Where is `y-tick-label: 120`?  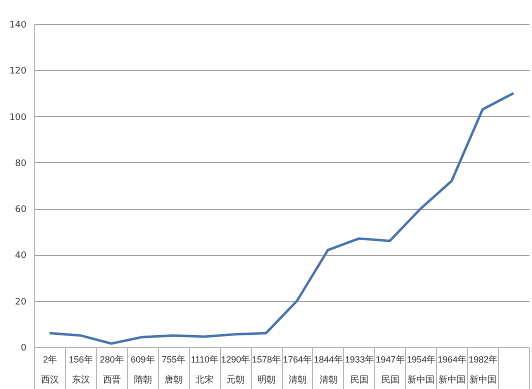
y-tick-label: 120 is located at coordinates (18, 71).